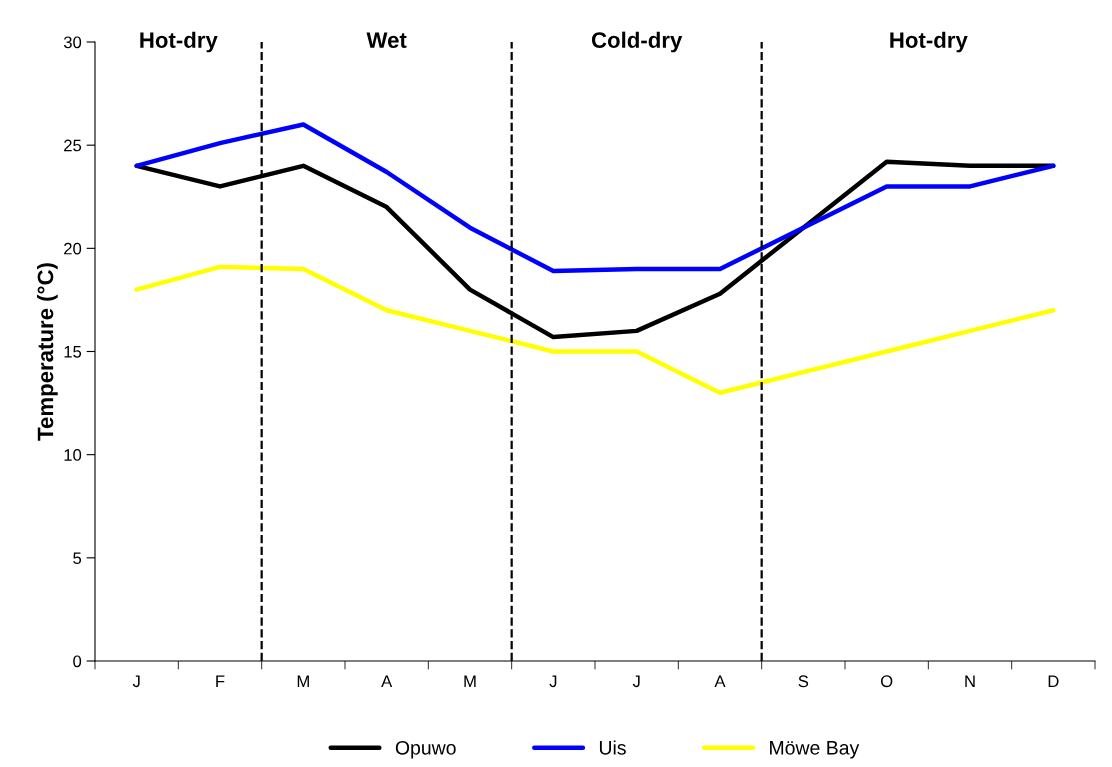  I want to click on annotation: Wet, so click(386, 40).